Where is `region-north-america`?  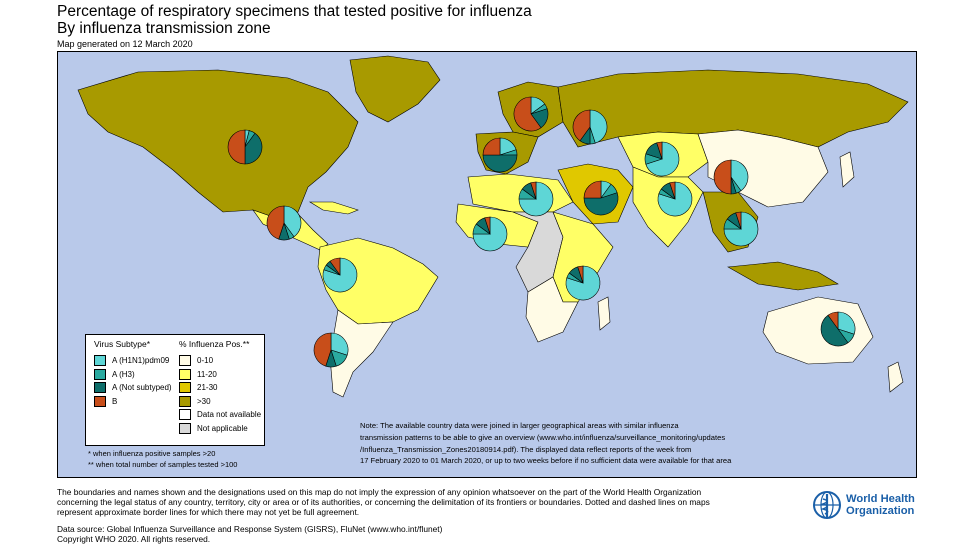
region-north-america is located at coordinates (218, 143).